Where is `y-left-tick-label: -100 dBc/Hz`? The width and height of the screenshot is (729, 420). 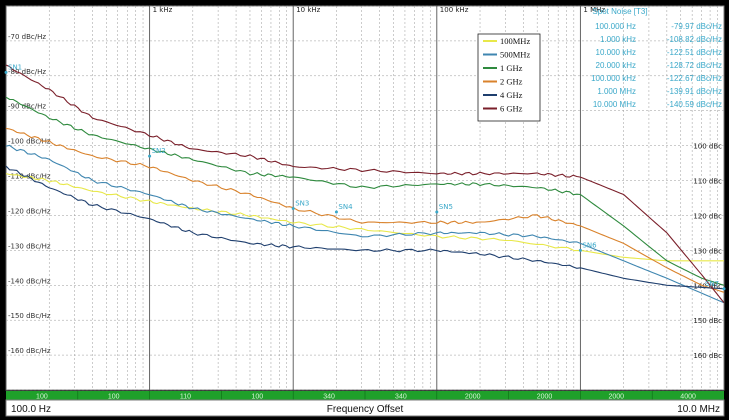
y-left-tick-label: -100 dBc/Hz is located at coordinates (29, 142).